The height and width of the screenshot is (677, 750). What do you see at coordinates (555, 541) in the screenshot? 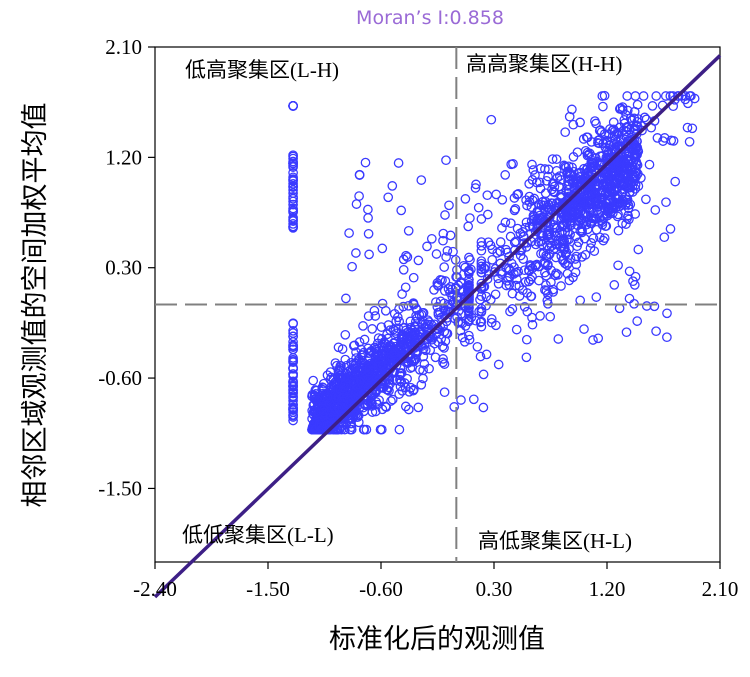
I see `quadrant-label-high-low: 高低聚集区(H-L)` at bounding box center [555, 541].